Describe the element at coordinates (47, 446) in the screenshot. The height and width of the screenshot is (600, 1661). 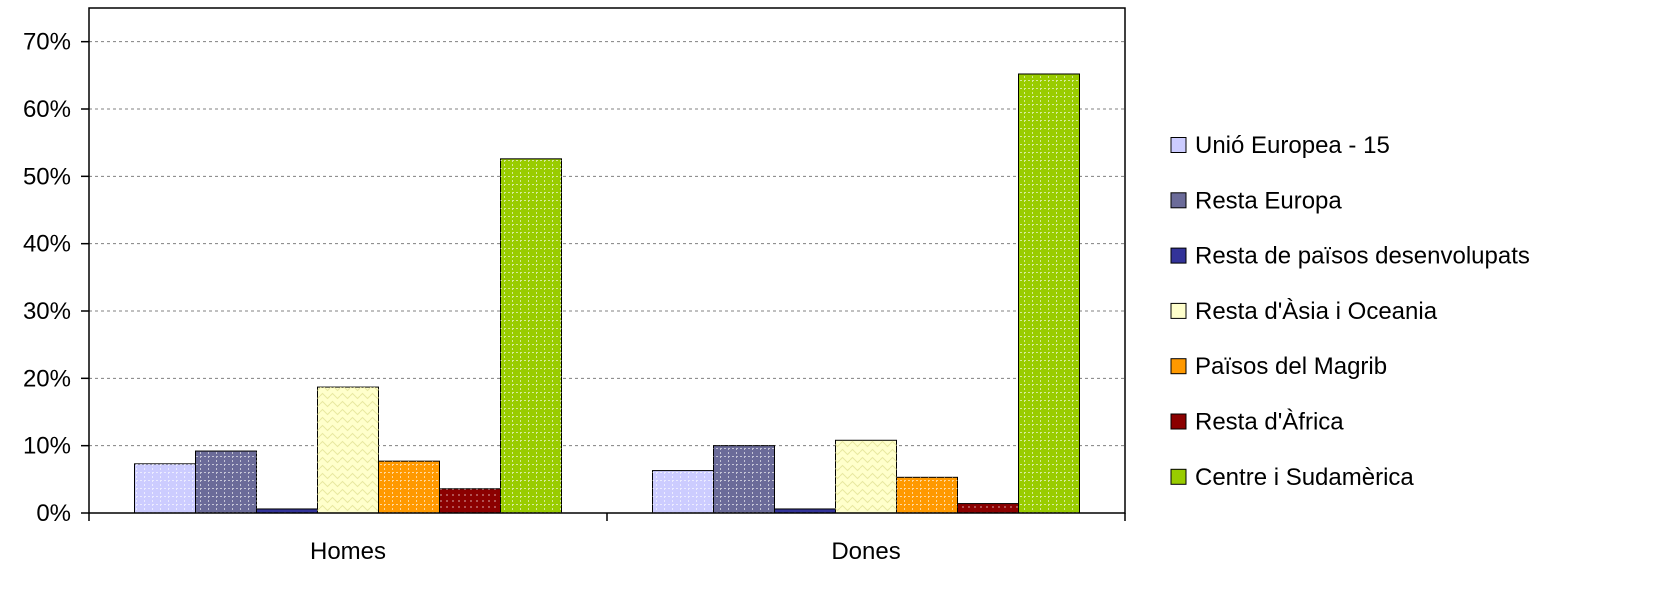
I see `y-tick-label: 10%` at that location.